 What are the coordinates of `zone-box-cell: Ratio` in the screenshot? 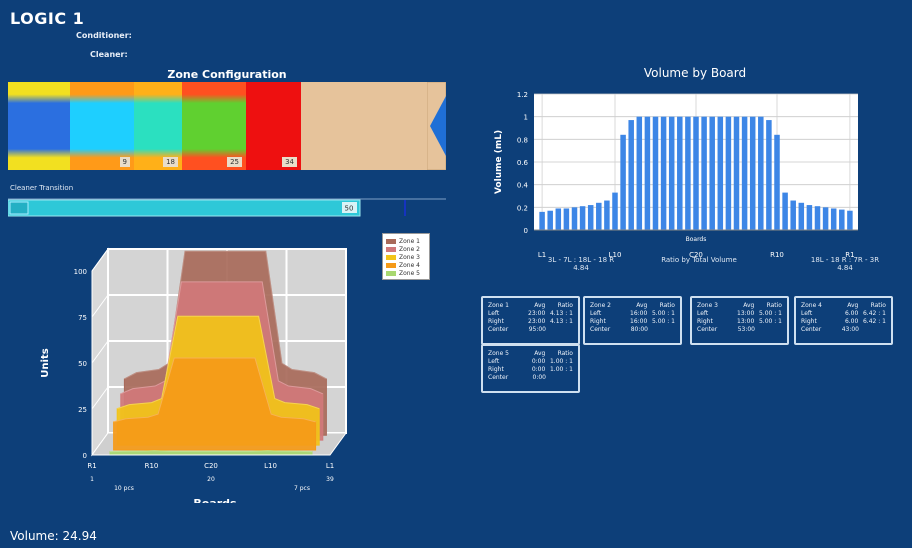 It's located at (565, 353).